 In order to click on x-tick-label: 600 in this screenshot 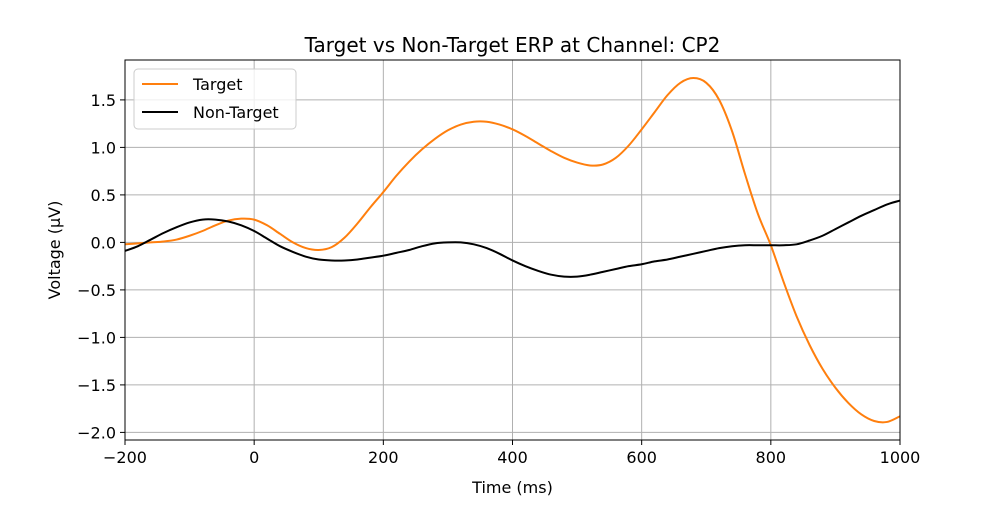, I will do `click(641, 457)`.